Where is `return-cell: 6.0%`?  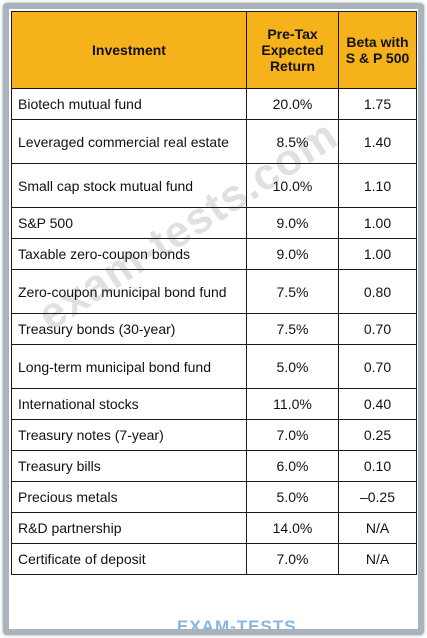 return-cell: 6.0% is located at coordinates (292, 466).